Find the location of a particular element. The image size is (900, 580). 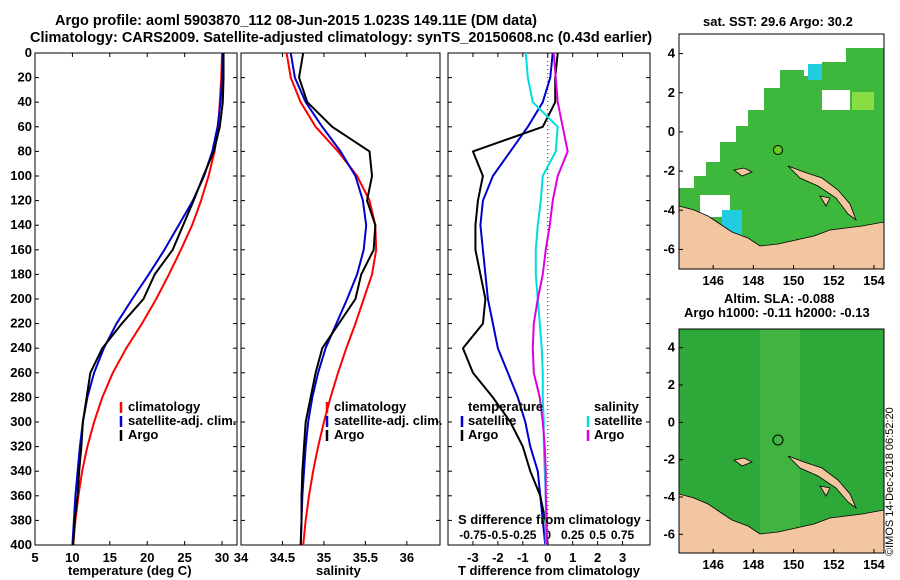

sal-legend-satellite: satellite-adj. clim. is located at coordinates (388, 420).